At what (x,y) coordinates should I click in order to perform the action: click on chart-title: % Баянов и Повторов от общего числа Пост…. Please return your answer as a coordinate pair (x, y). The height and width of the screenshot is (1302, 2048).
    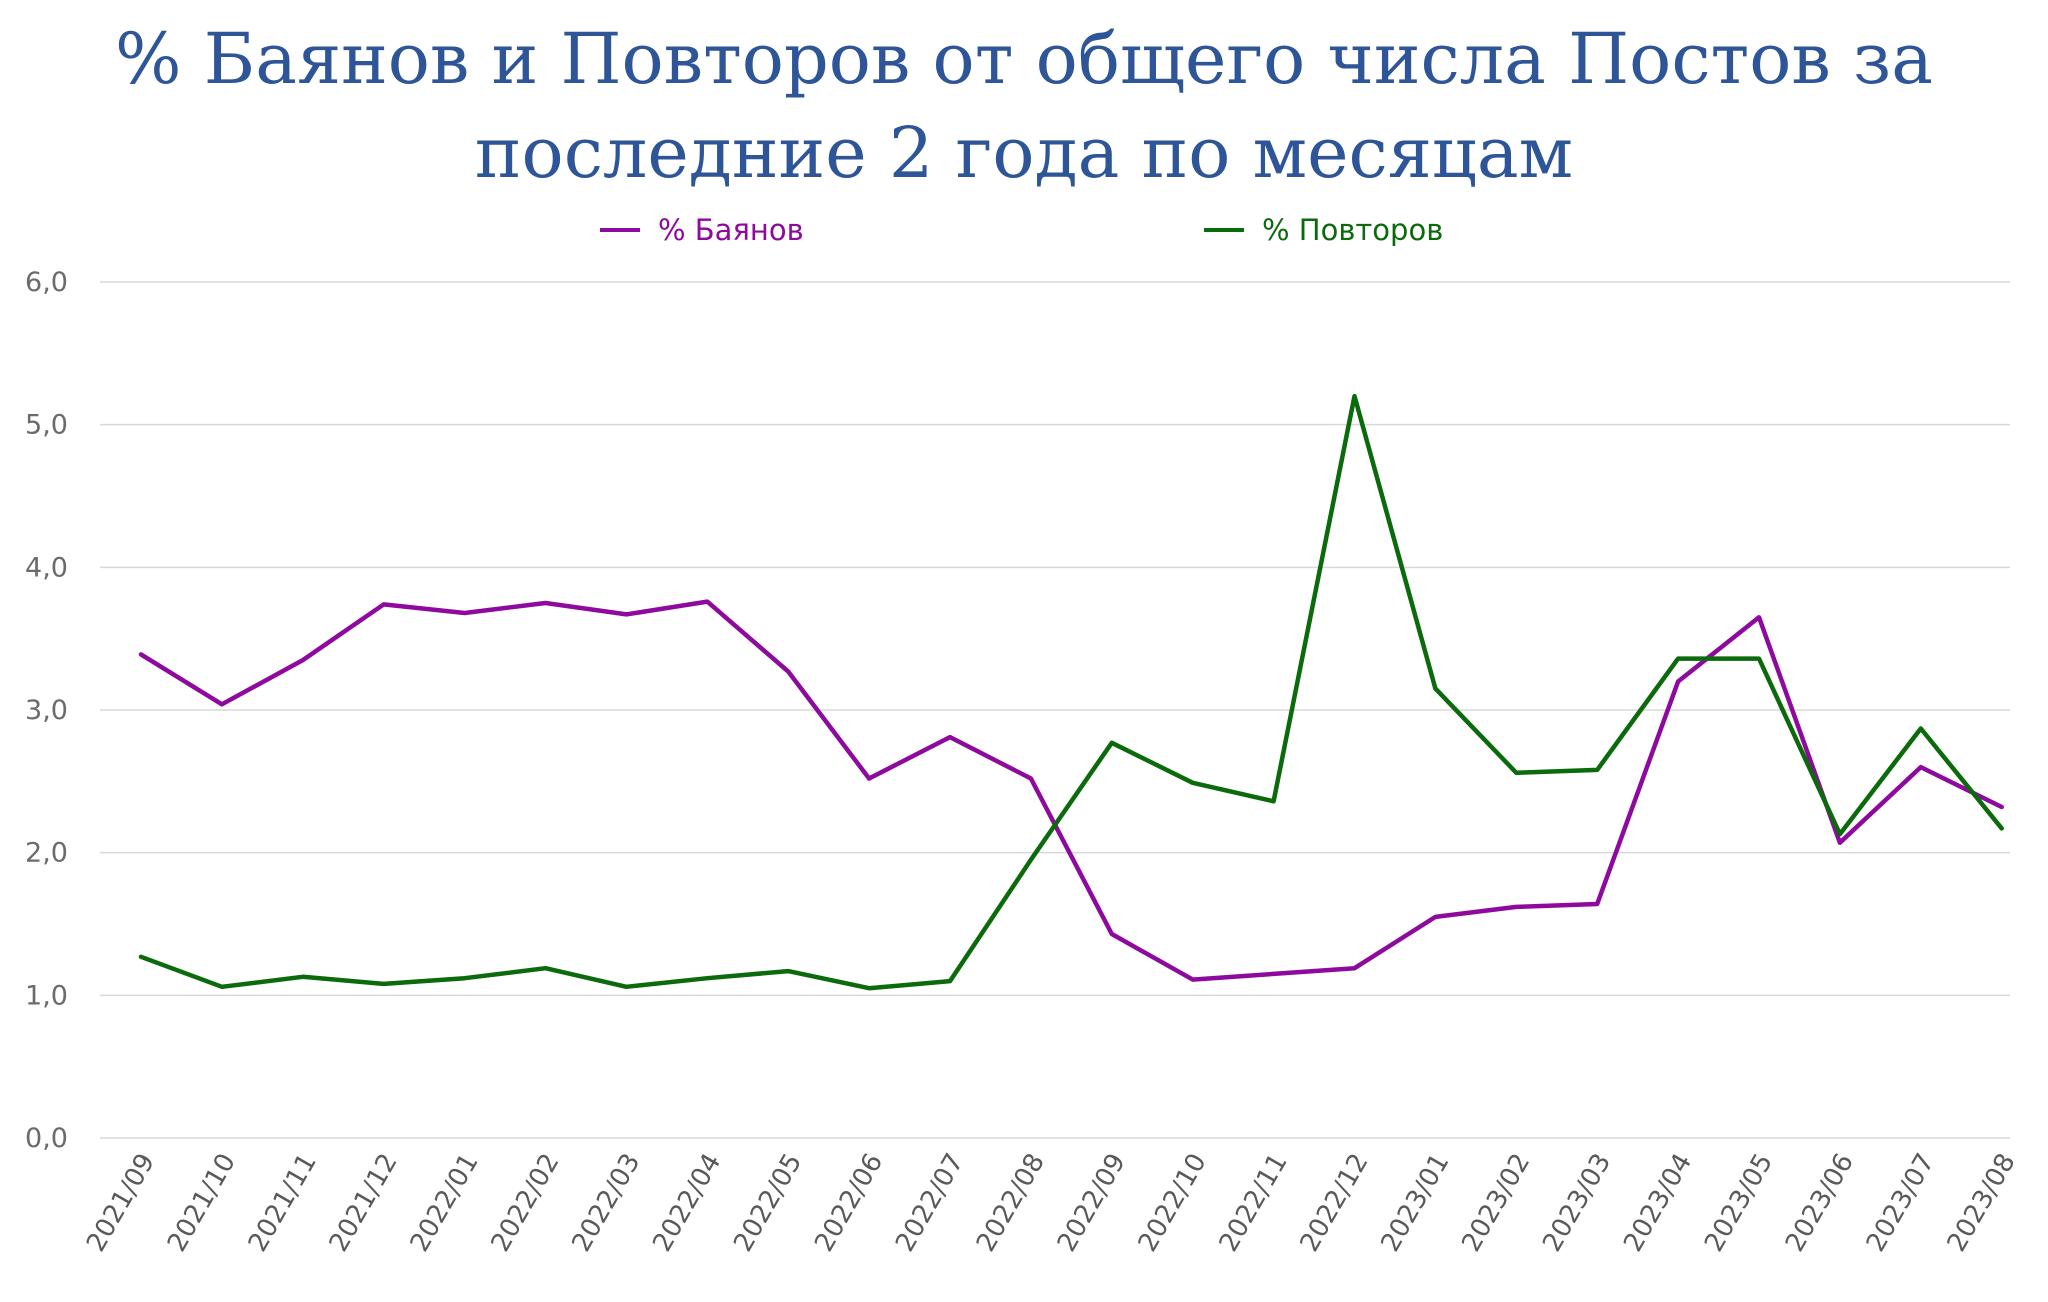
    Looking at the image, I should click on (1024, 106).